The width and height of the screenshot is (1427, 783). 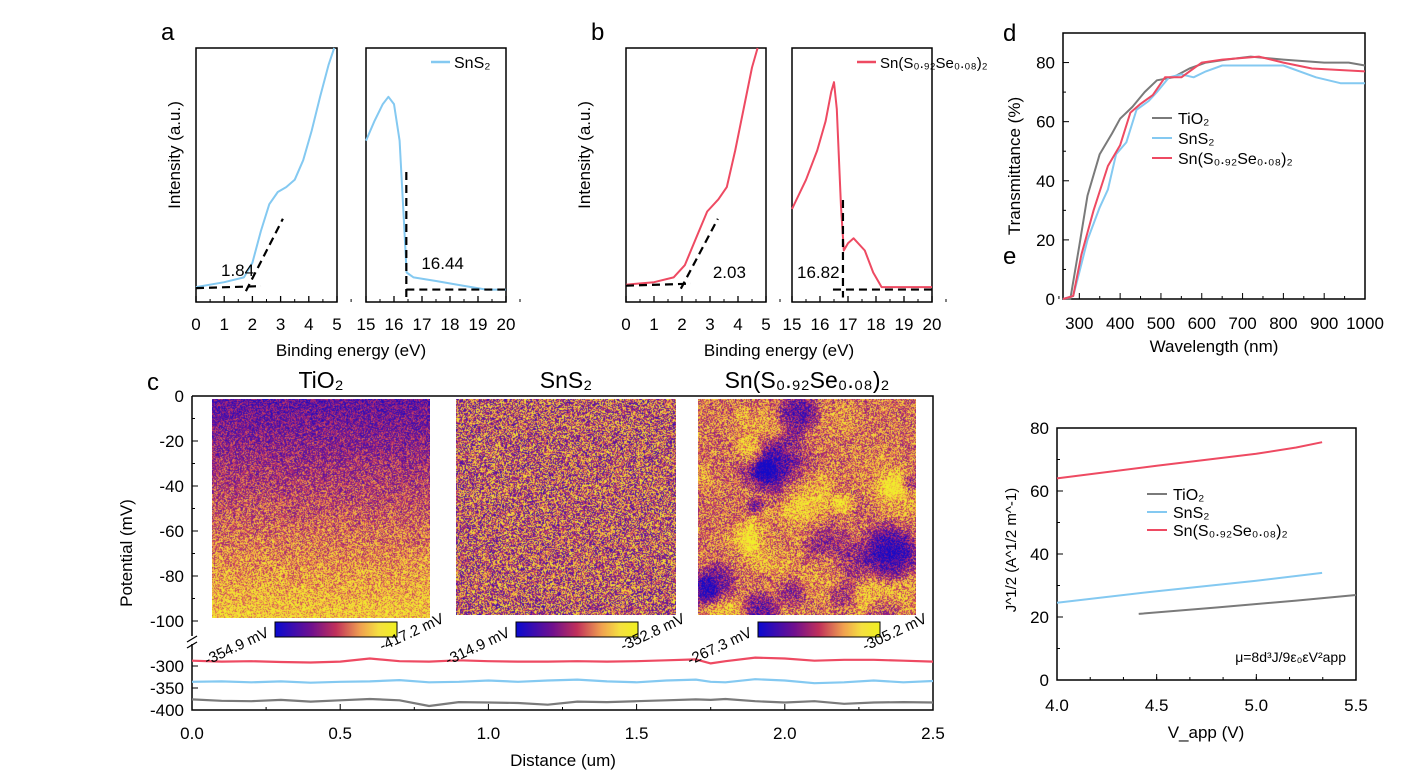 I want to click on x-tick-label: 1000, so click(x=1365, y=323).